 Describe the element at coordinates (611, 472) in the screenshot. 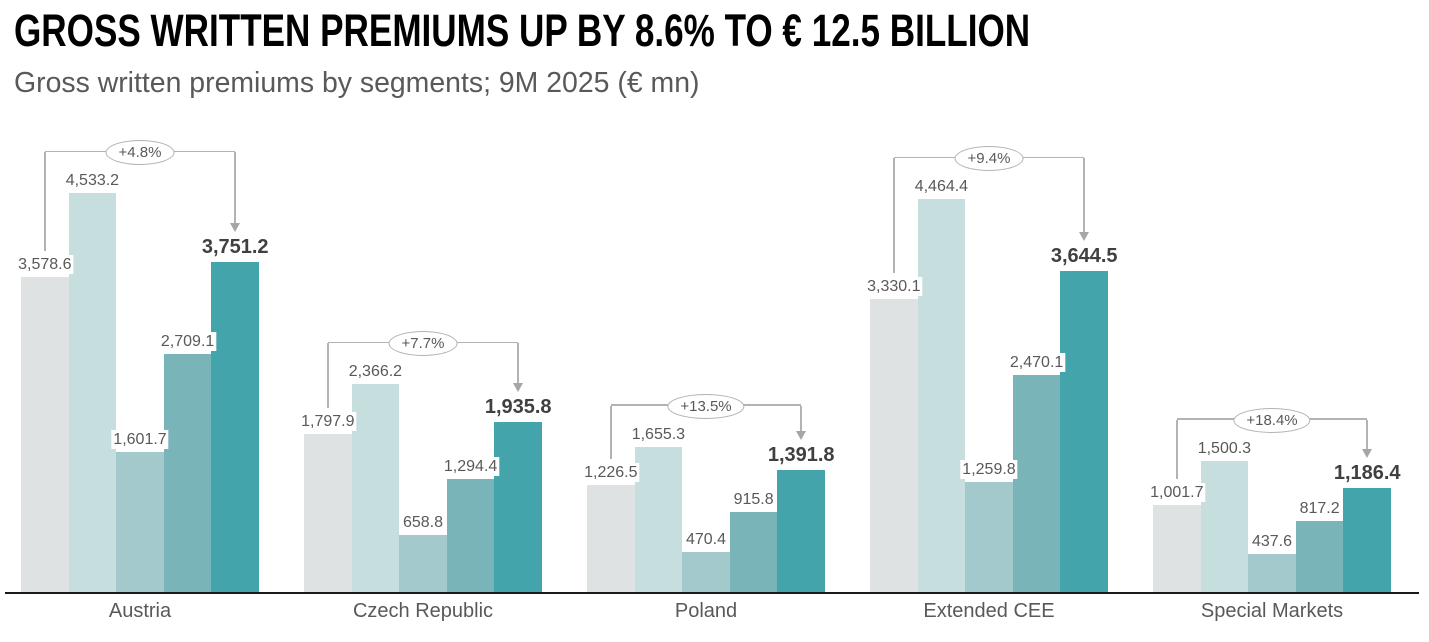

I see `bar-value-label: 1,226.5` at that location.